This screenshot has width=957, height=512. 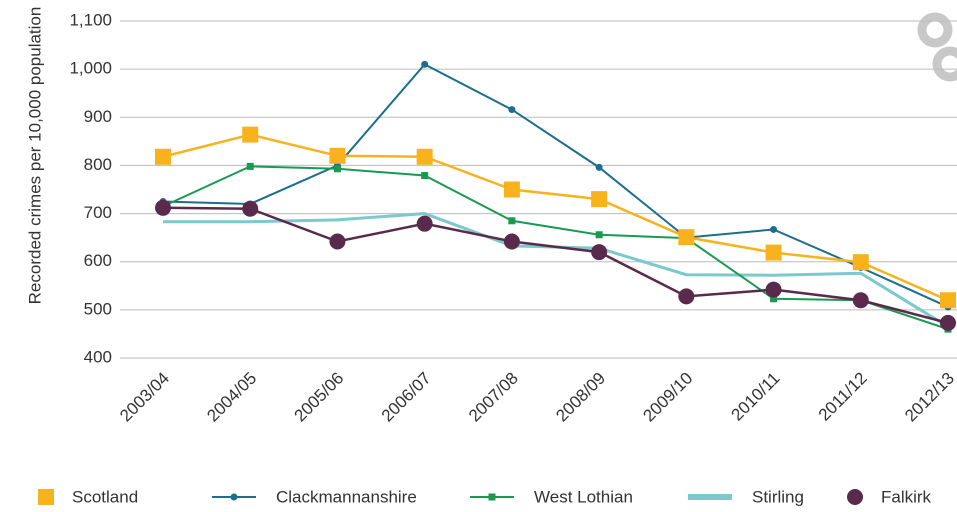 I want to click on x-tick-label: 2009/10, so click(x=667, y=397).